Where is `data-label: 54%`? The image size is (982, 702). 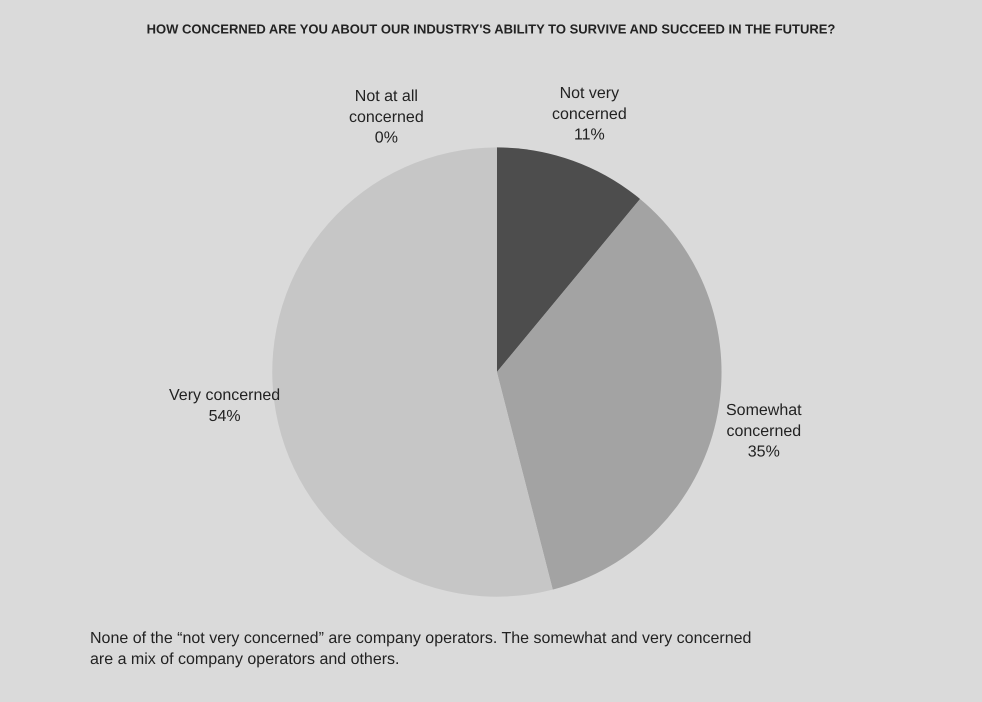
data-label: 54% is located at coordinates (224, 416).